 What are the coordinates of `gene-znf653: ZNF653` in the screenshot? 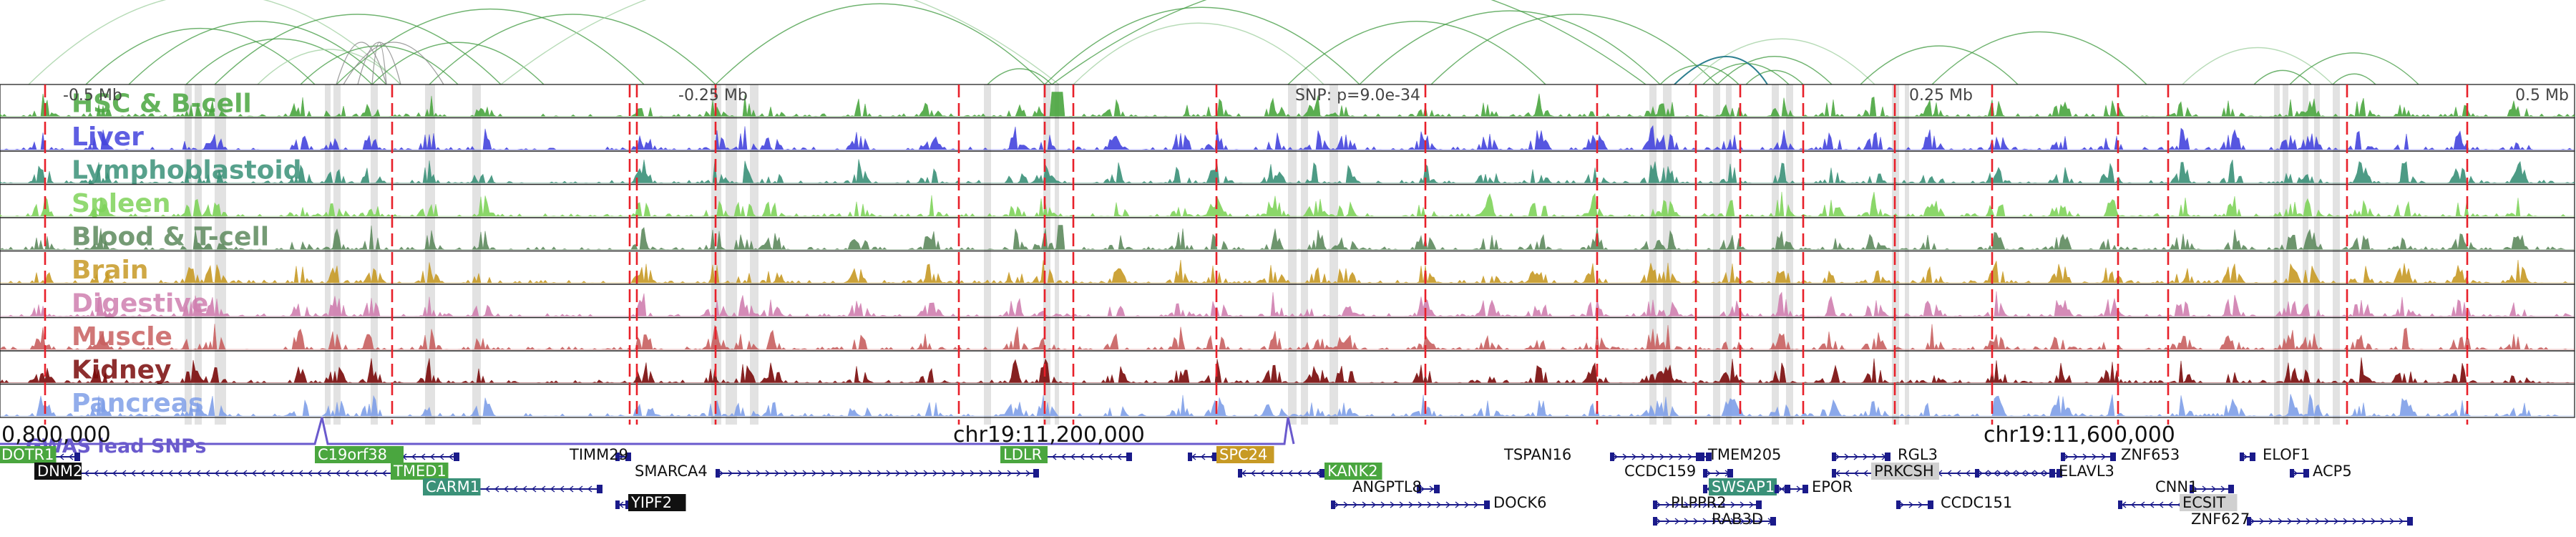 It's located at (2120, 454).